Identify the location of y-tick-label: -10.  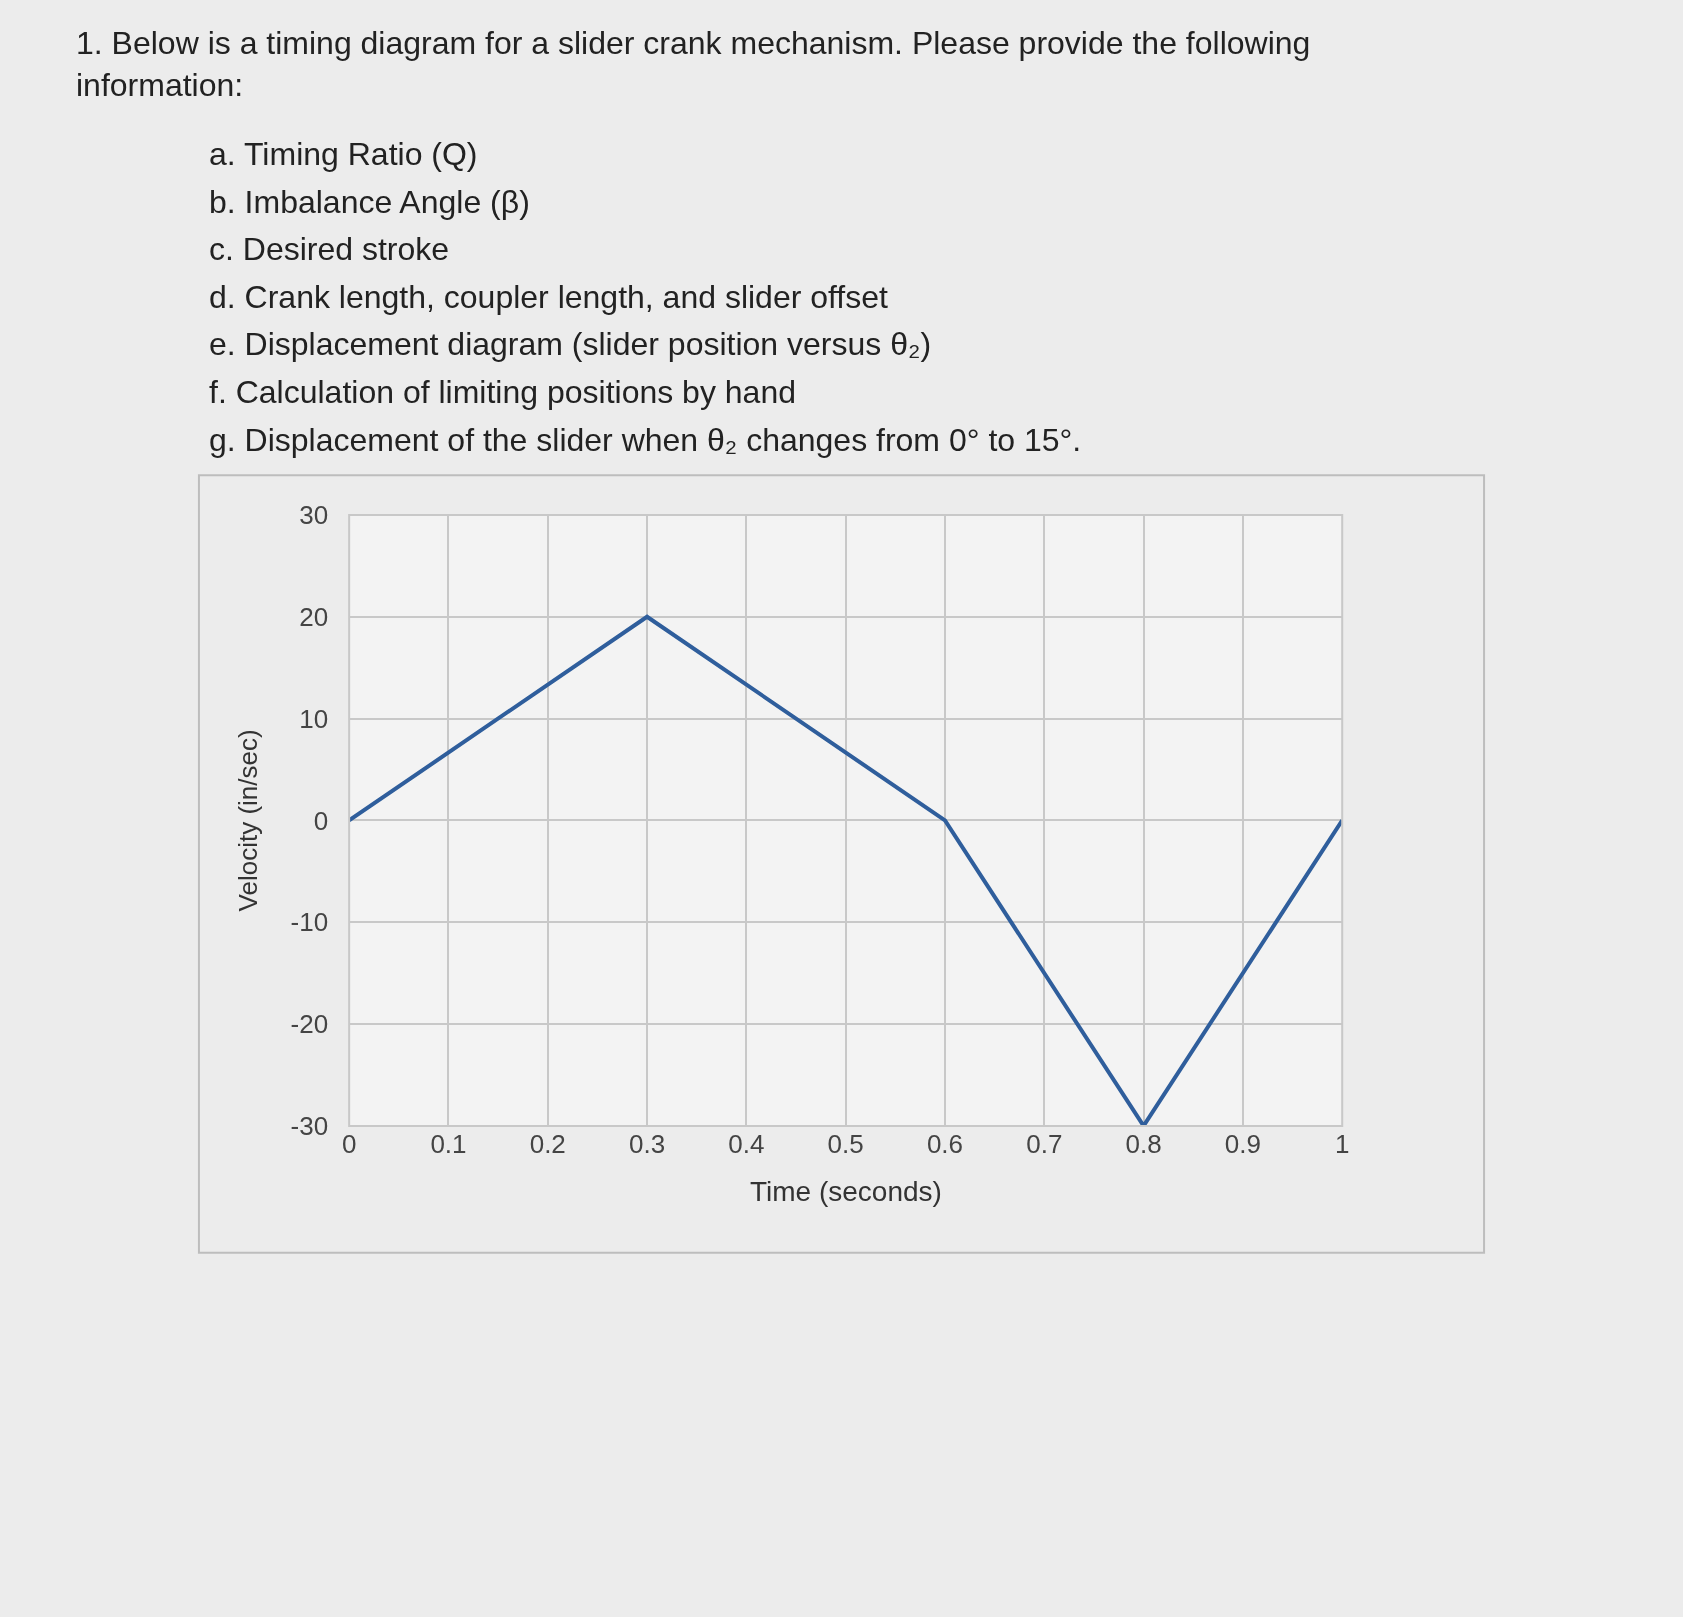
(309, 922).